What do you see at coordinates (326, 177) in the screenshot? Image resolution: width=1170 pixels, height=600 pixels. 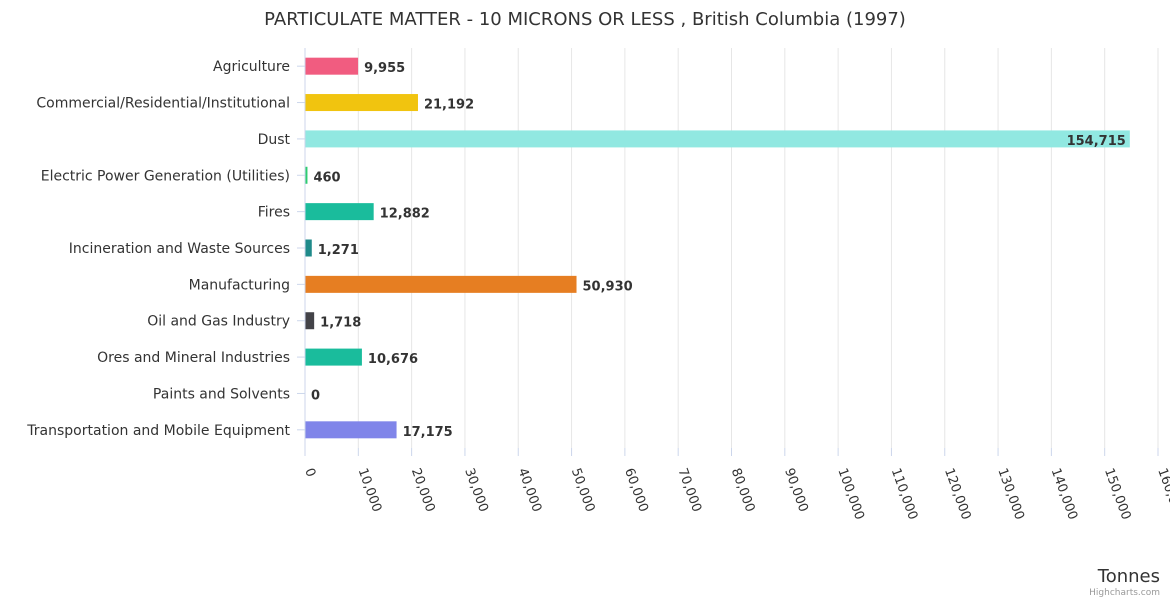 I see `data-label: 460` at bounding box center [326, 177].